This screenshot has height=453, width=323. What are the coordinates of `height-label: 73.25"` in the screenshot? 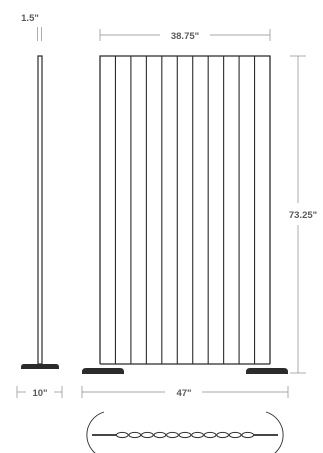 It's located at (303, 215).